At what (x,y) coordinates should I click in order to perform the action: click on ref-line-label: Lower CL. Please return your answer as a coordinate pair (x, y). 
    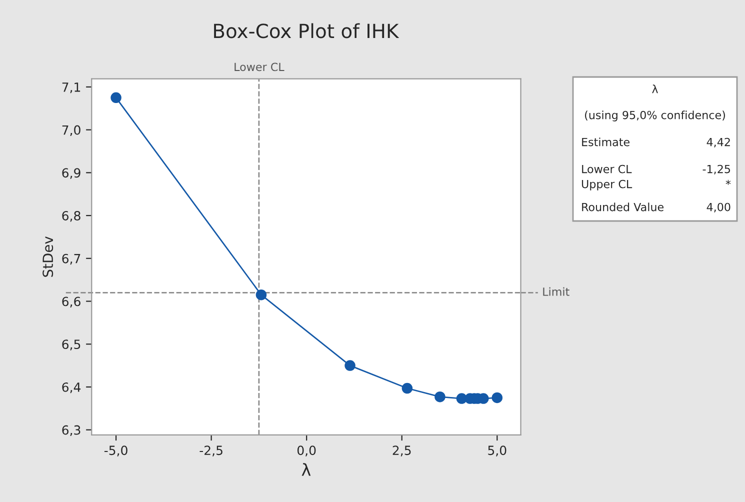
    Looking at the image, I should click on (259, 67).